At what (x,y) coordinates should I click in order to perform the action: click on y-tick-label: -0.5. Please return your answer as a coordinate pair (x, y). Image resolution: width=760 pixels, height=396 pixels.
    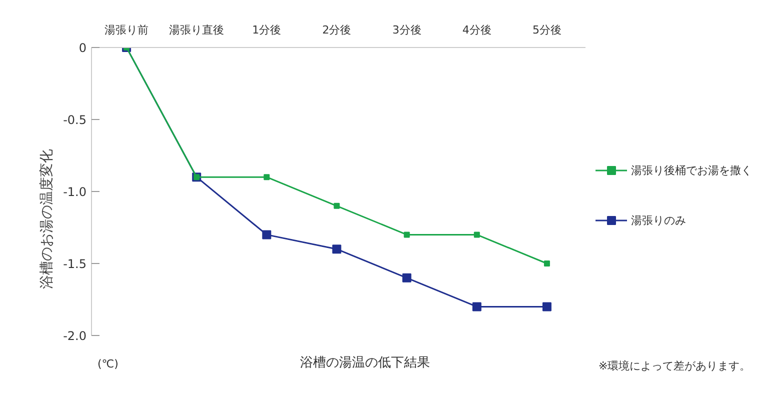
    Looking at the image, I should click on (75, 120).